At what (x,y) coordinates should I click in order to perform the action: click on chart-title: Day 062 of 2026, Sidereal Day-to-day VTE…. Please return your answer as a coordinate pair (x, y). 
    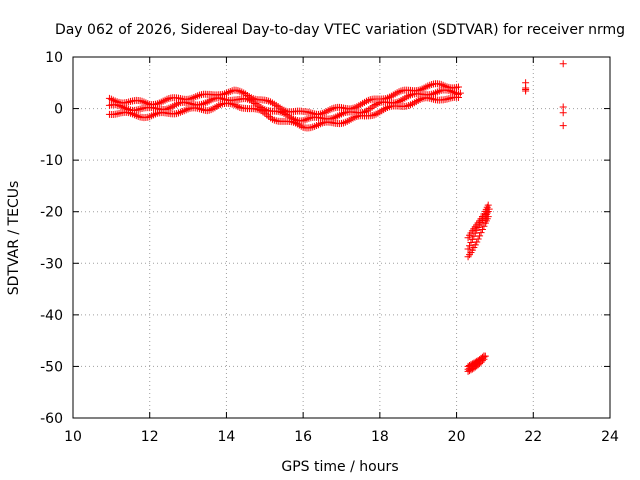
    Looking at the image, I should click on (340, 30).